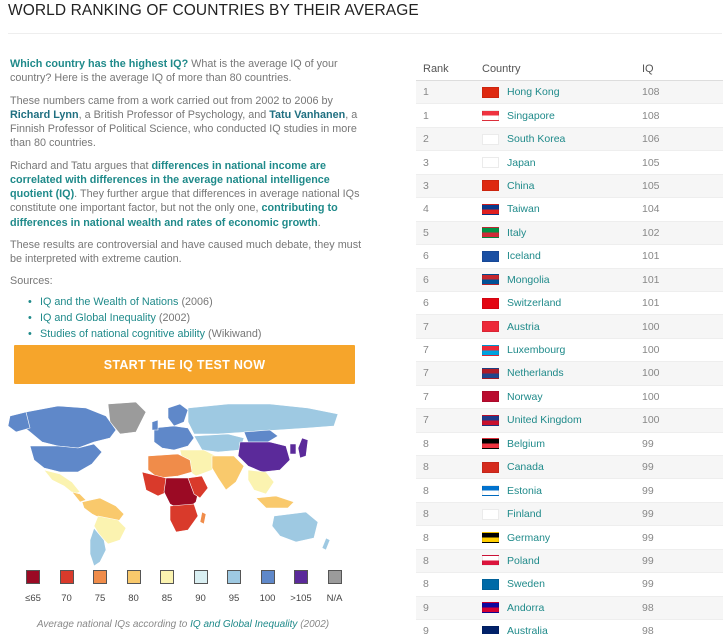  I want to click on country-cell: Norway, so click(561, 397).